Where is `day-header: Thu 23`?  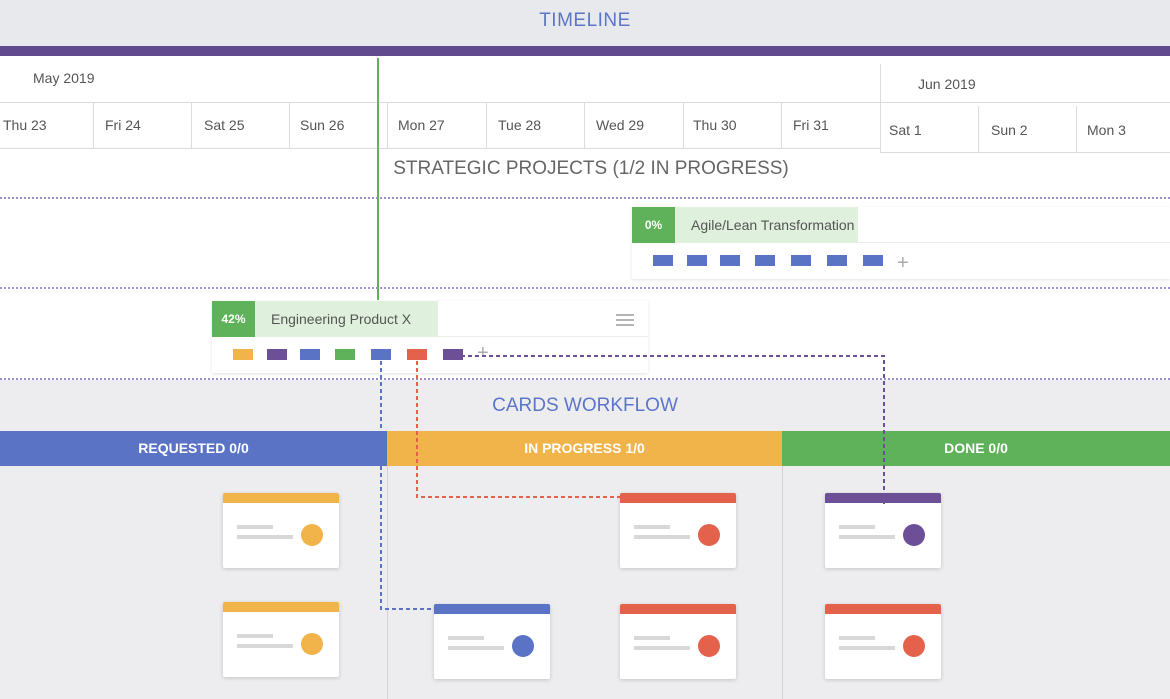
day-header: Thu 23 is located at coordinates (25, 125).